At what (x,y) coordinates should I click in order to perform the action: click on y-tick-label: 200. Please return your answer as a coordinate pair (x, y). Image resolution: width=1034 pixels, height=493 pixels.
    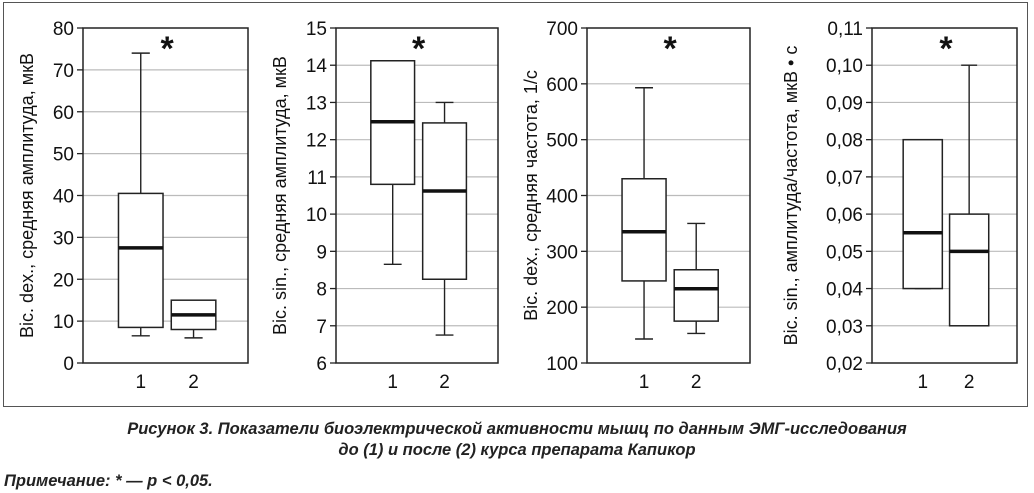
    Looking at the image, I should click on (562, 308).